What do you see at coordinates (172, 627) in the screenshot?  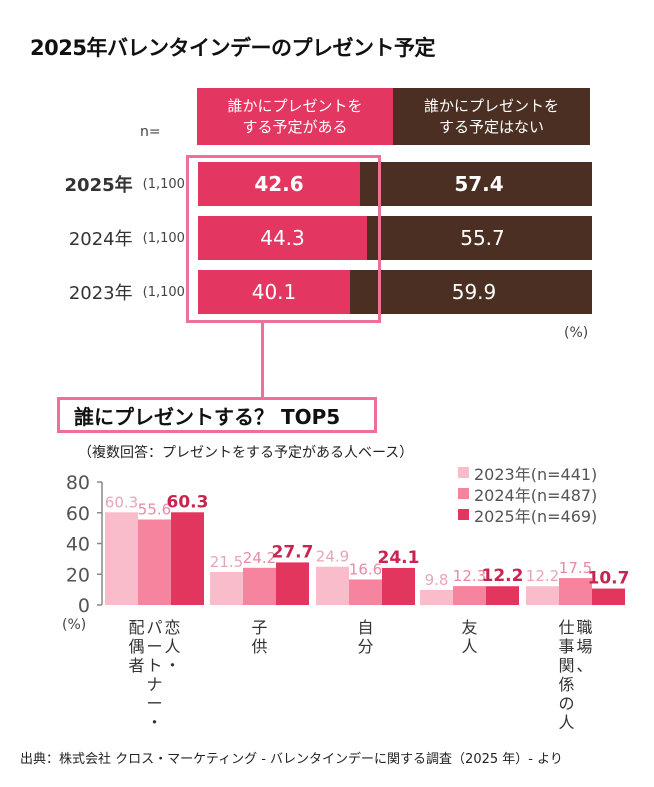 I see `category-label-char: 恋` at bounding box center [172, 627].